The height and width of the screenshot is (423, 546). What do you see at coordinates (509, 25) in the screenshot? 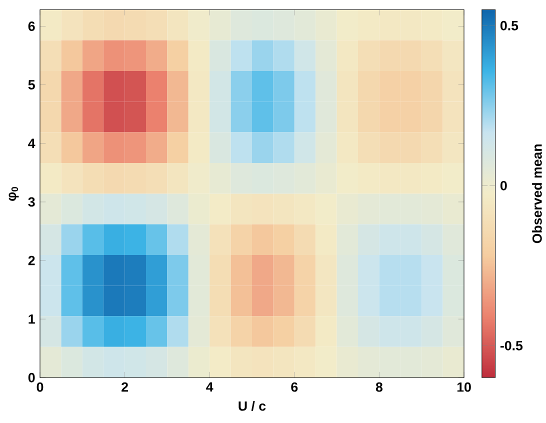
I see `color-bar-label: 0.5` at bounding box center [509, 25].